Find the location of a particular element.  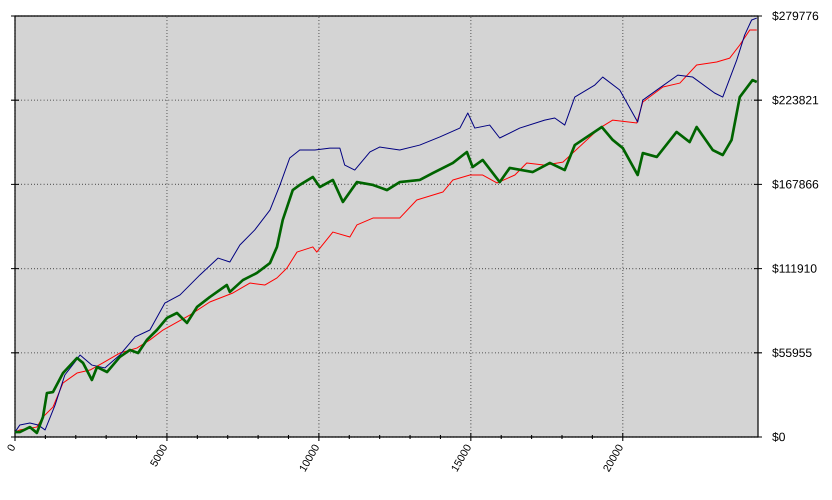

y-tick-label: $0 is located at coordinates (778, 437).